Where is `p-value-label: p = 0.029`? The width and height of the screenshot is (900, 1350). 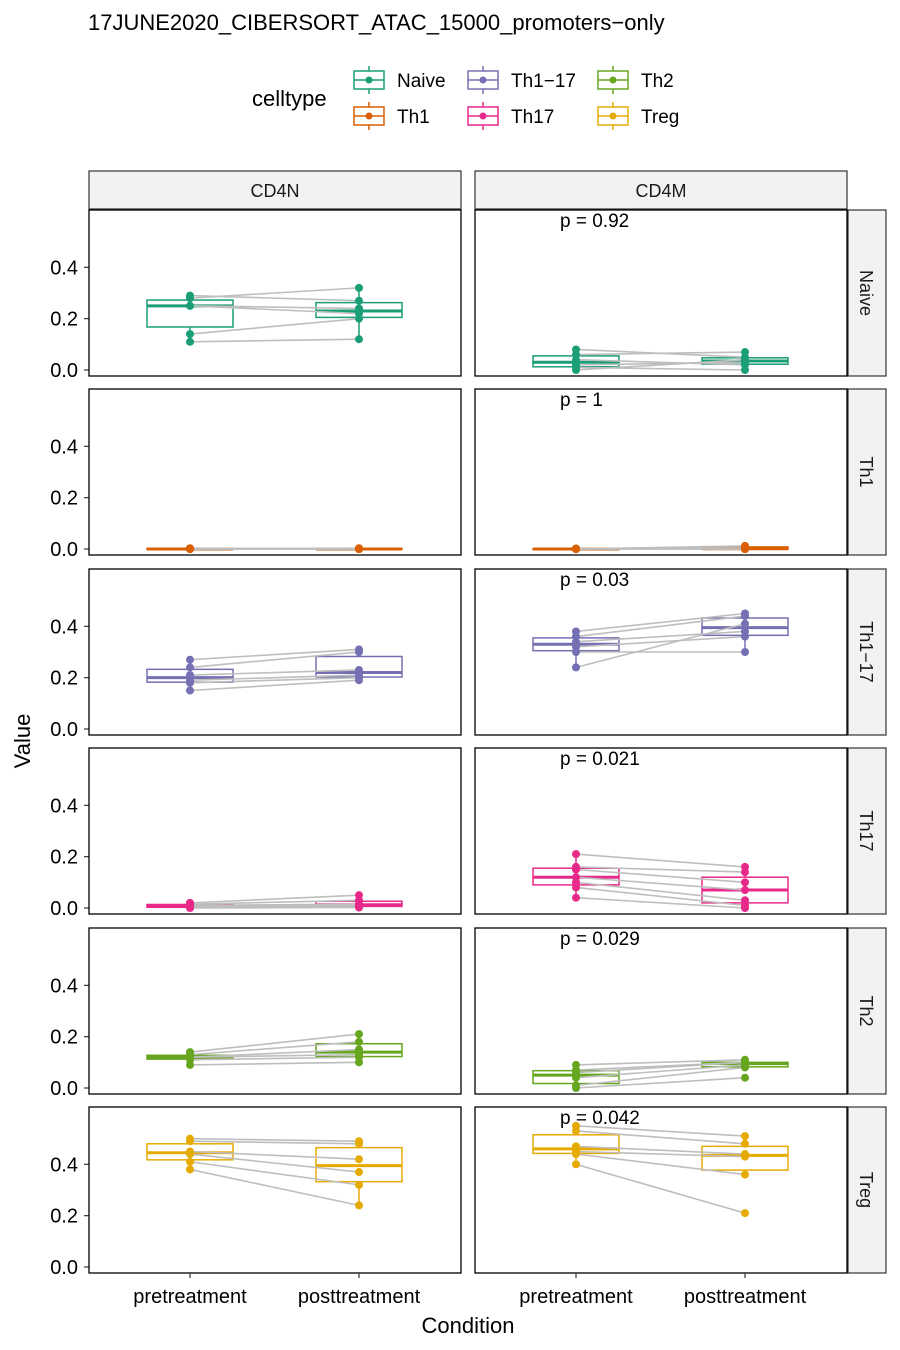 p-value-label: p = 0.029 is located at coordinates (600, 939).